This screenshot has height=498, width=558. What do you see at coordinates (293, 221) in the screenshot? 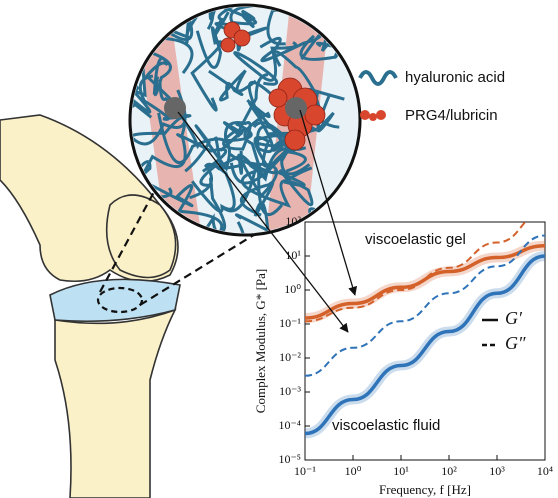
I see `y-tick-label: 10²` at bounding box center [293, 221].